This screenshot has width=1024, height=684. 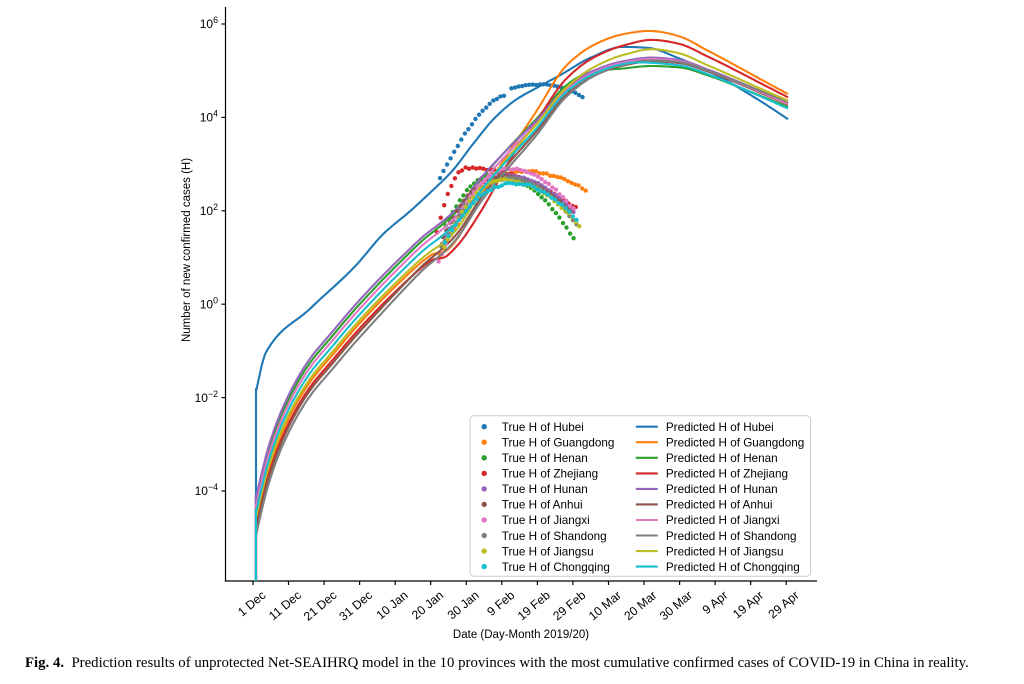 What do you see at coordinates (545, 489) in the screenshot?
I see `svg-text: True H of Hunan` at bounding box center [545, 489].